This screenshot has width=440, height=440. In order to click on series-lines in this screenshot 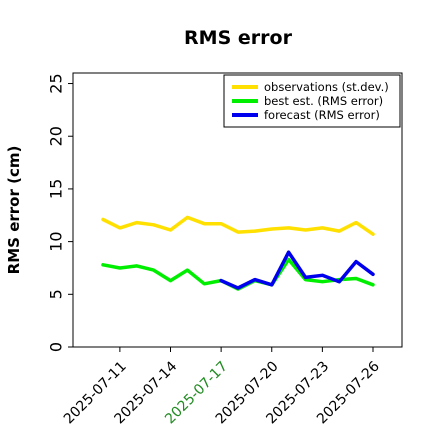, I will do `click(238, 253)`.